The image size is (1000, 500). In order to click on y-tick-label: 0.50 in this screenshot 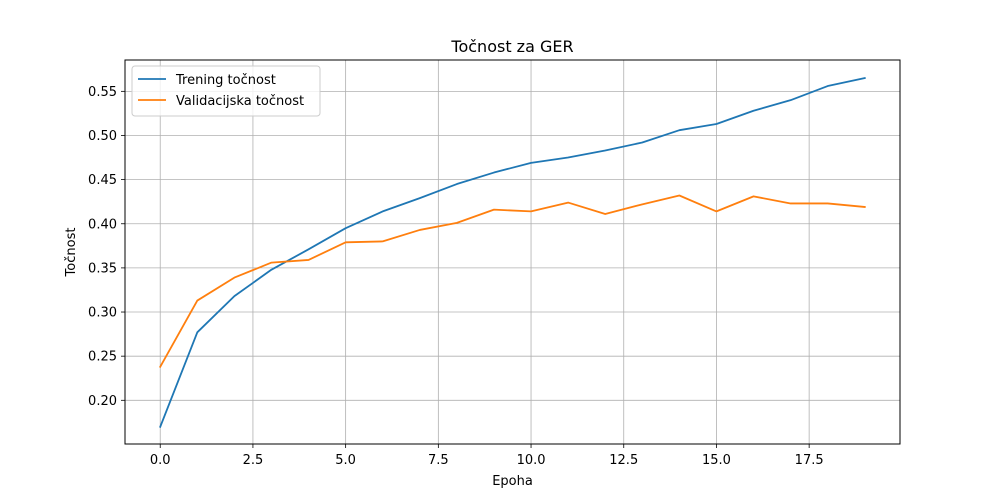, I will do `click(102, 136)`.